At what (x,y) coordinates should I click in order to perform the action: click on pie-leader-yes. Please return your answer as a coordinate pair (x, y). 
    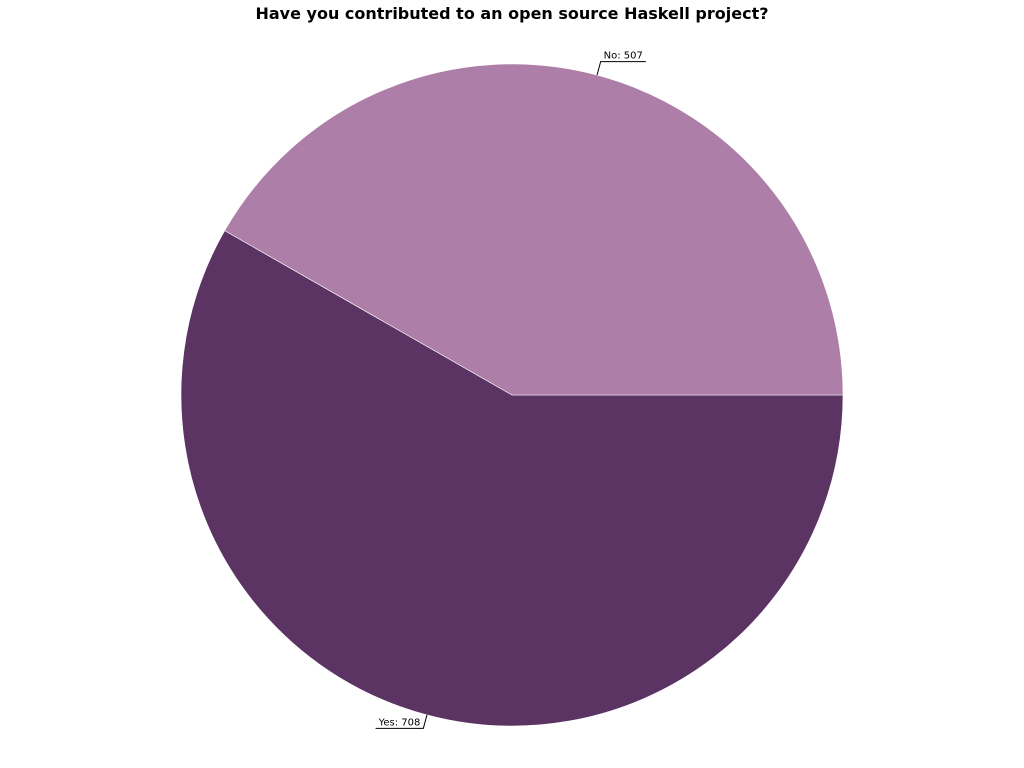
    Looking at the image, I should click on (401, 721).